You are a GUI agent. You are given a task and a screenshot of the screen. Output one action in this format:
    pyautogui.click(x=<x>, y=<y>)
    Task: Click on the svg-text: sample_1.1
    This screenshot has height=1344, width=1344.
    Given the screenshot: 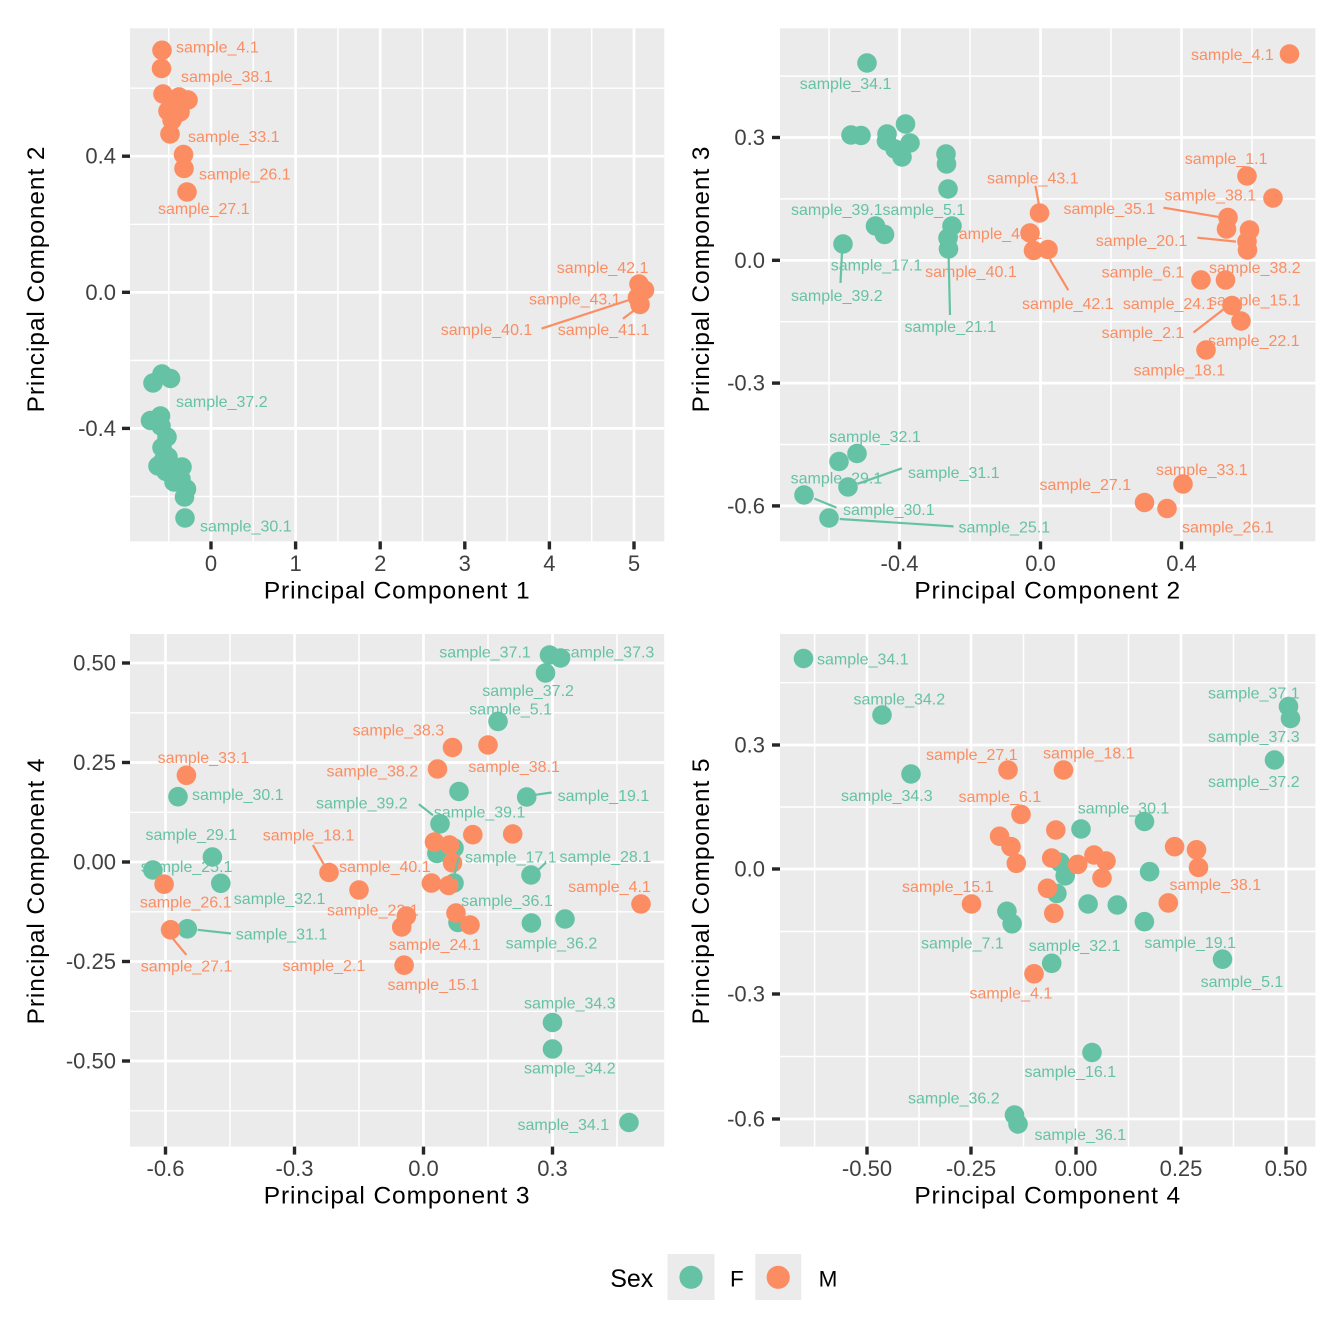 What is the action you would take?
    pyautogui.click(x=1226, y=159)
    